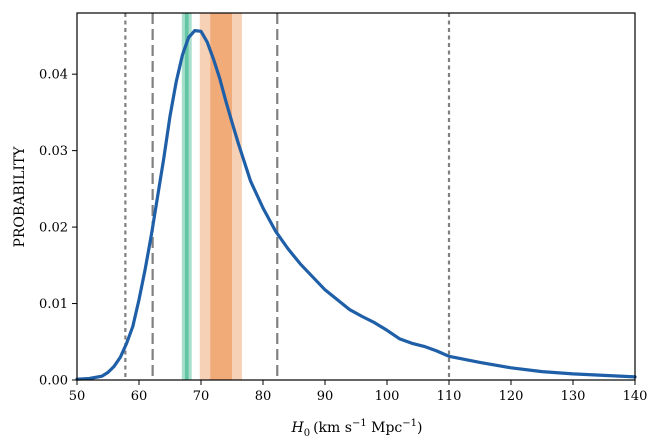 This screenshot has width=661, height=444. Describe the element at coordinates (449, 396) in the screenshot. I see `x-tick-label: 110` at that location.